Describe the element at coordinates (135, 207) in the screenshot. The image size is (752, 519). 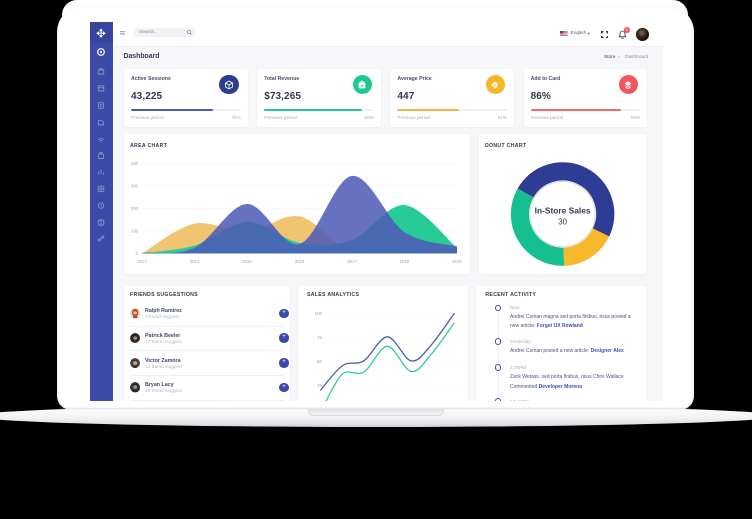
I see `svg-text: 200` at that location.